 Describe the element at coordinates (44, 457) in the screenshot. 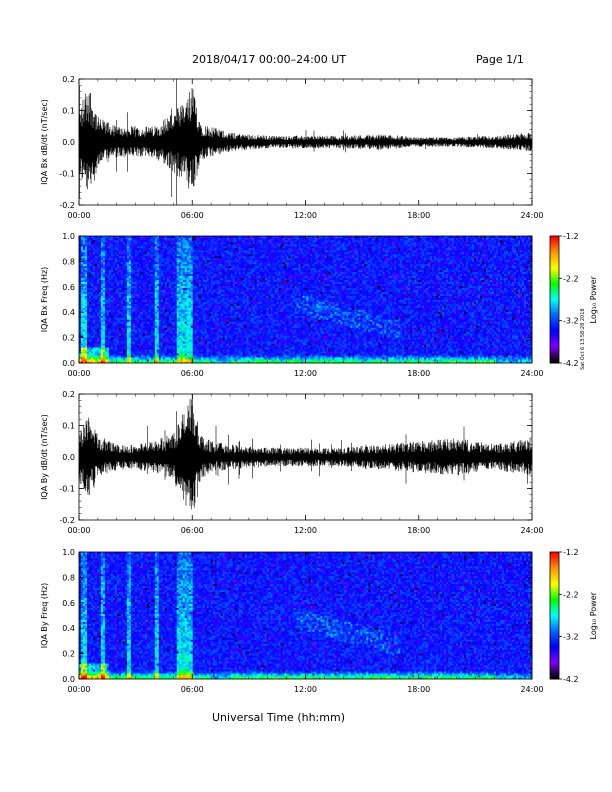

I see `y-axis-label-3: IQA By dB/dt (nT/sec)` at that location.